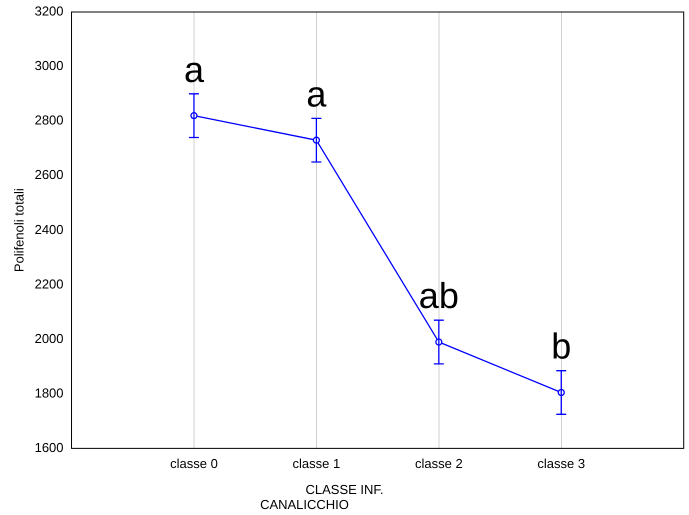  I want to click on y-tick-label: 2600, so click(49, 174).